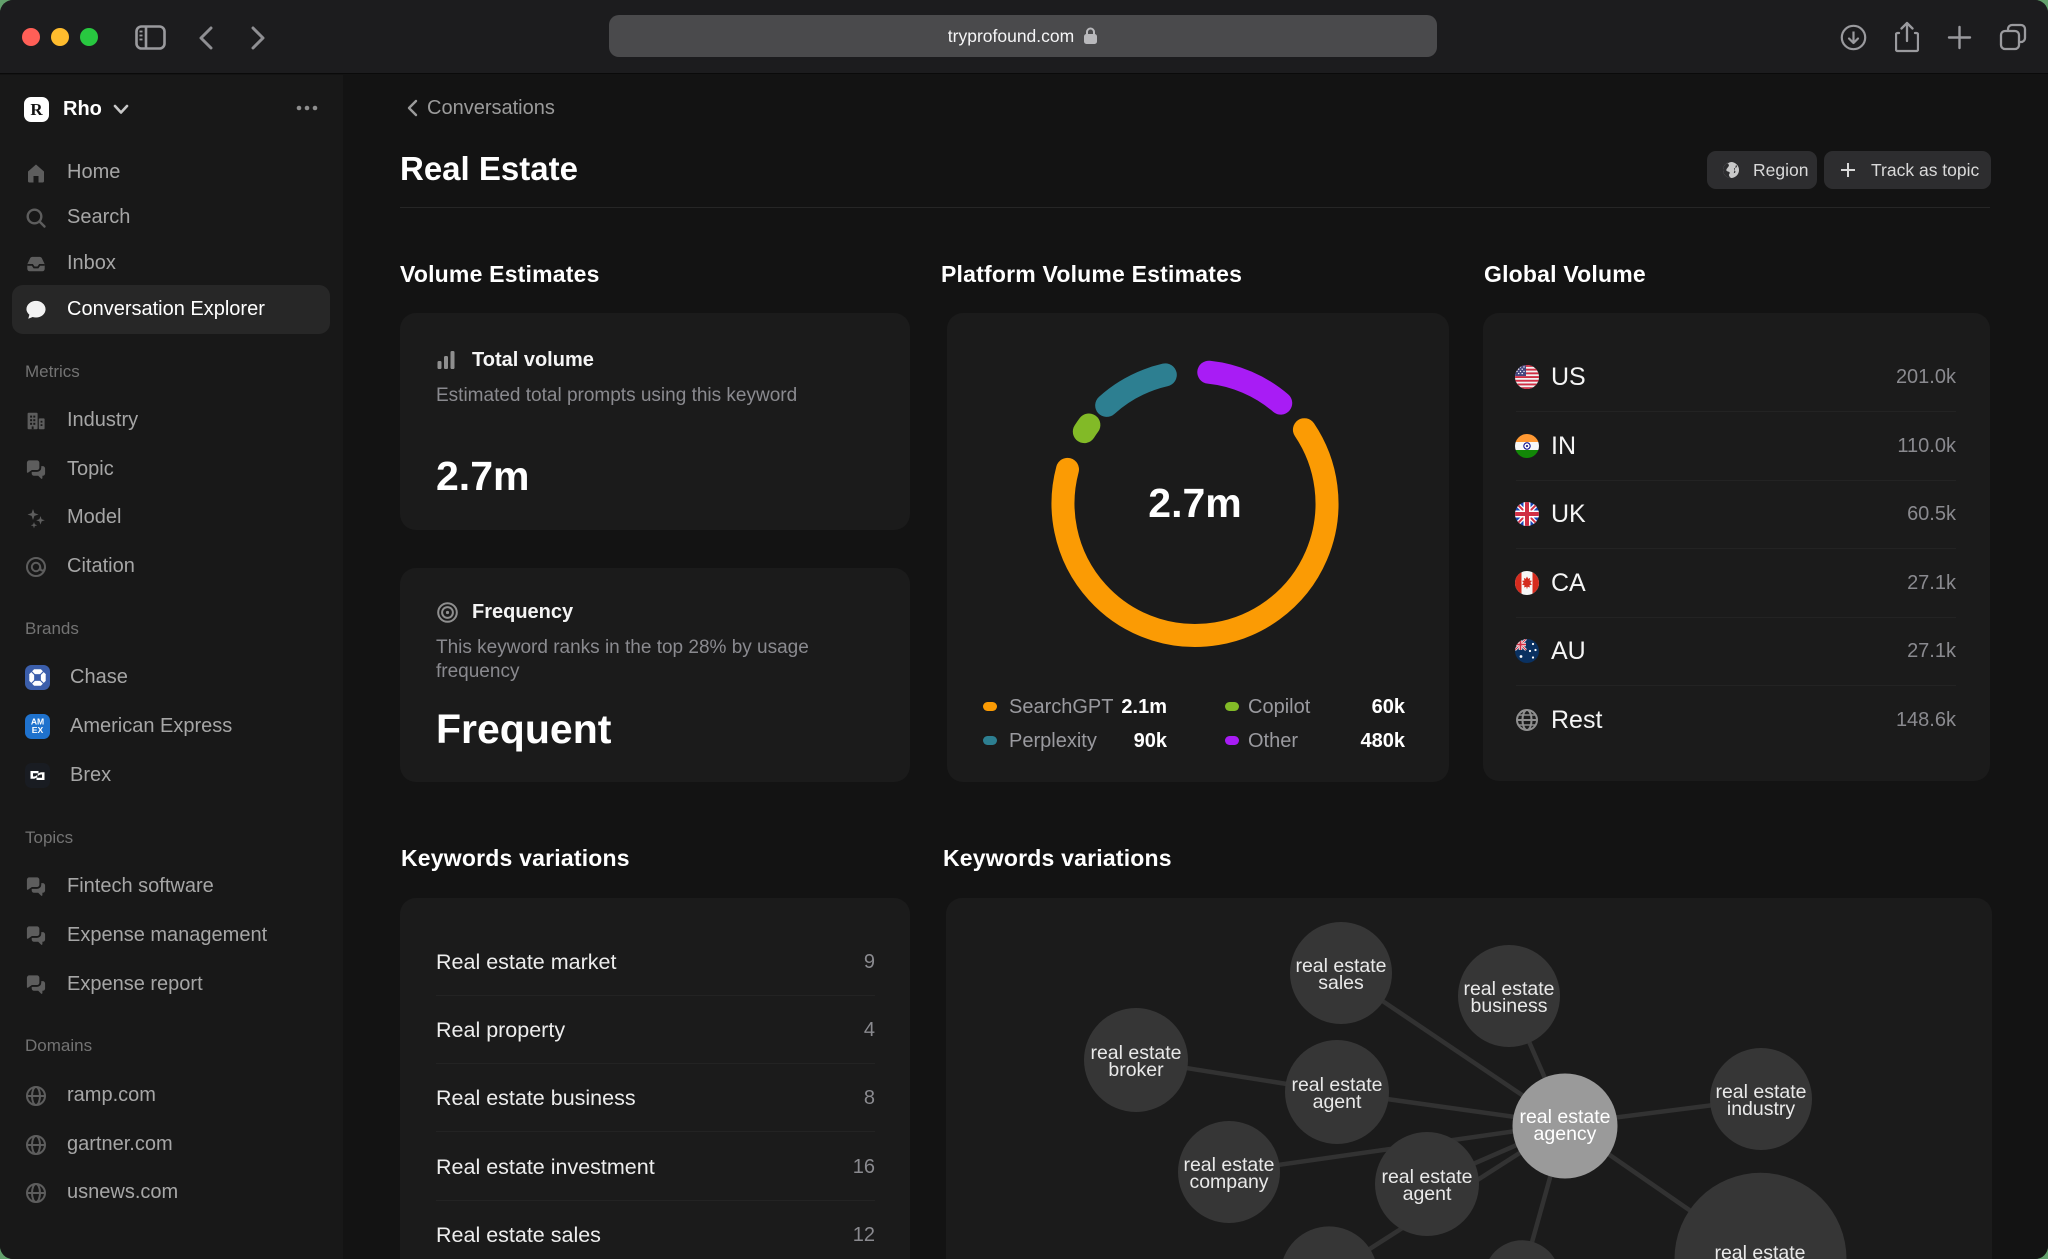 Image resolution: width=2048 pixels, height=1259 pixels. What do you see at coordinates (1136, 1070) in the screenshot?
I see `svg-text: broker` at bounding box center [1136, 1070].